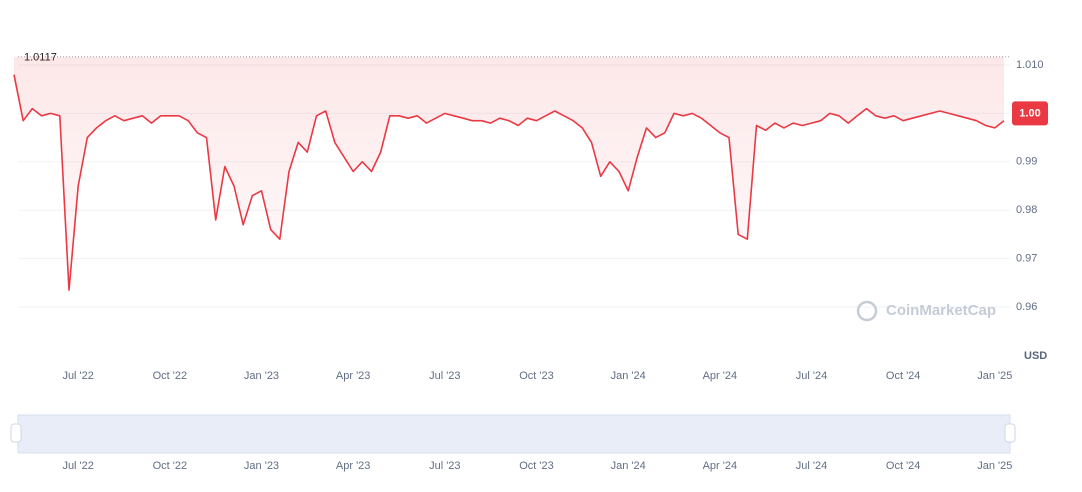  What do you see at coordinates (720, 376) in the screenshot?
I see `x-tick-label: Apr '24` at bounding box center [720, 376].